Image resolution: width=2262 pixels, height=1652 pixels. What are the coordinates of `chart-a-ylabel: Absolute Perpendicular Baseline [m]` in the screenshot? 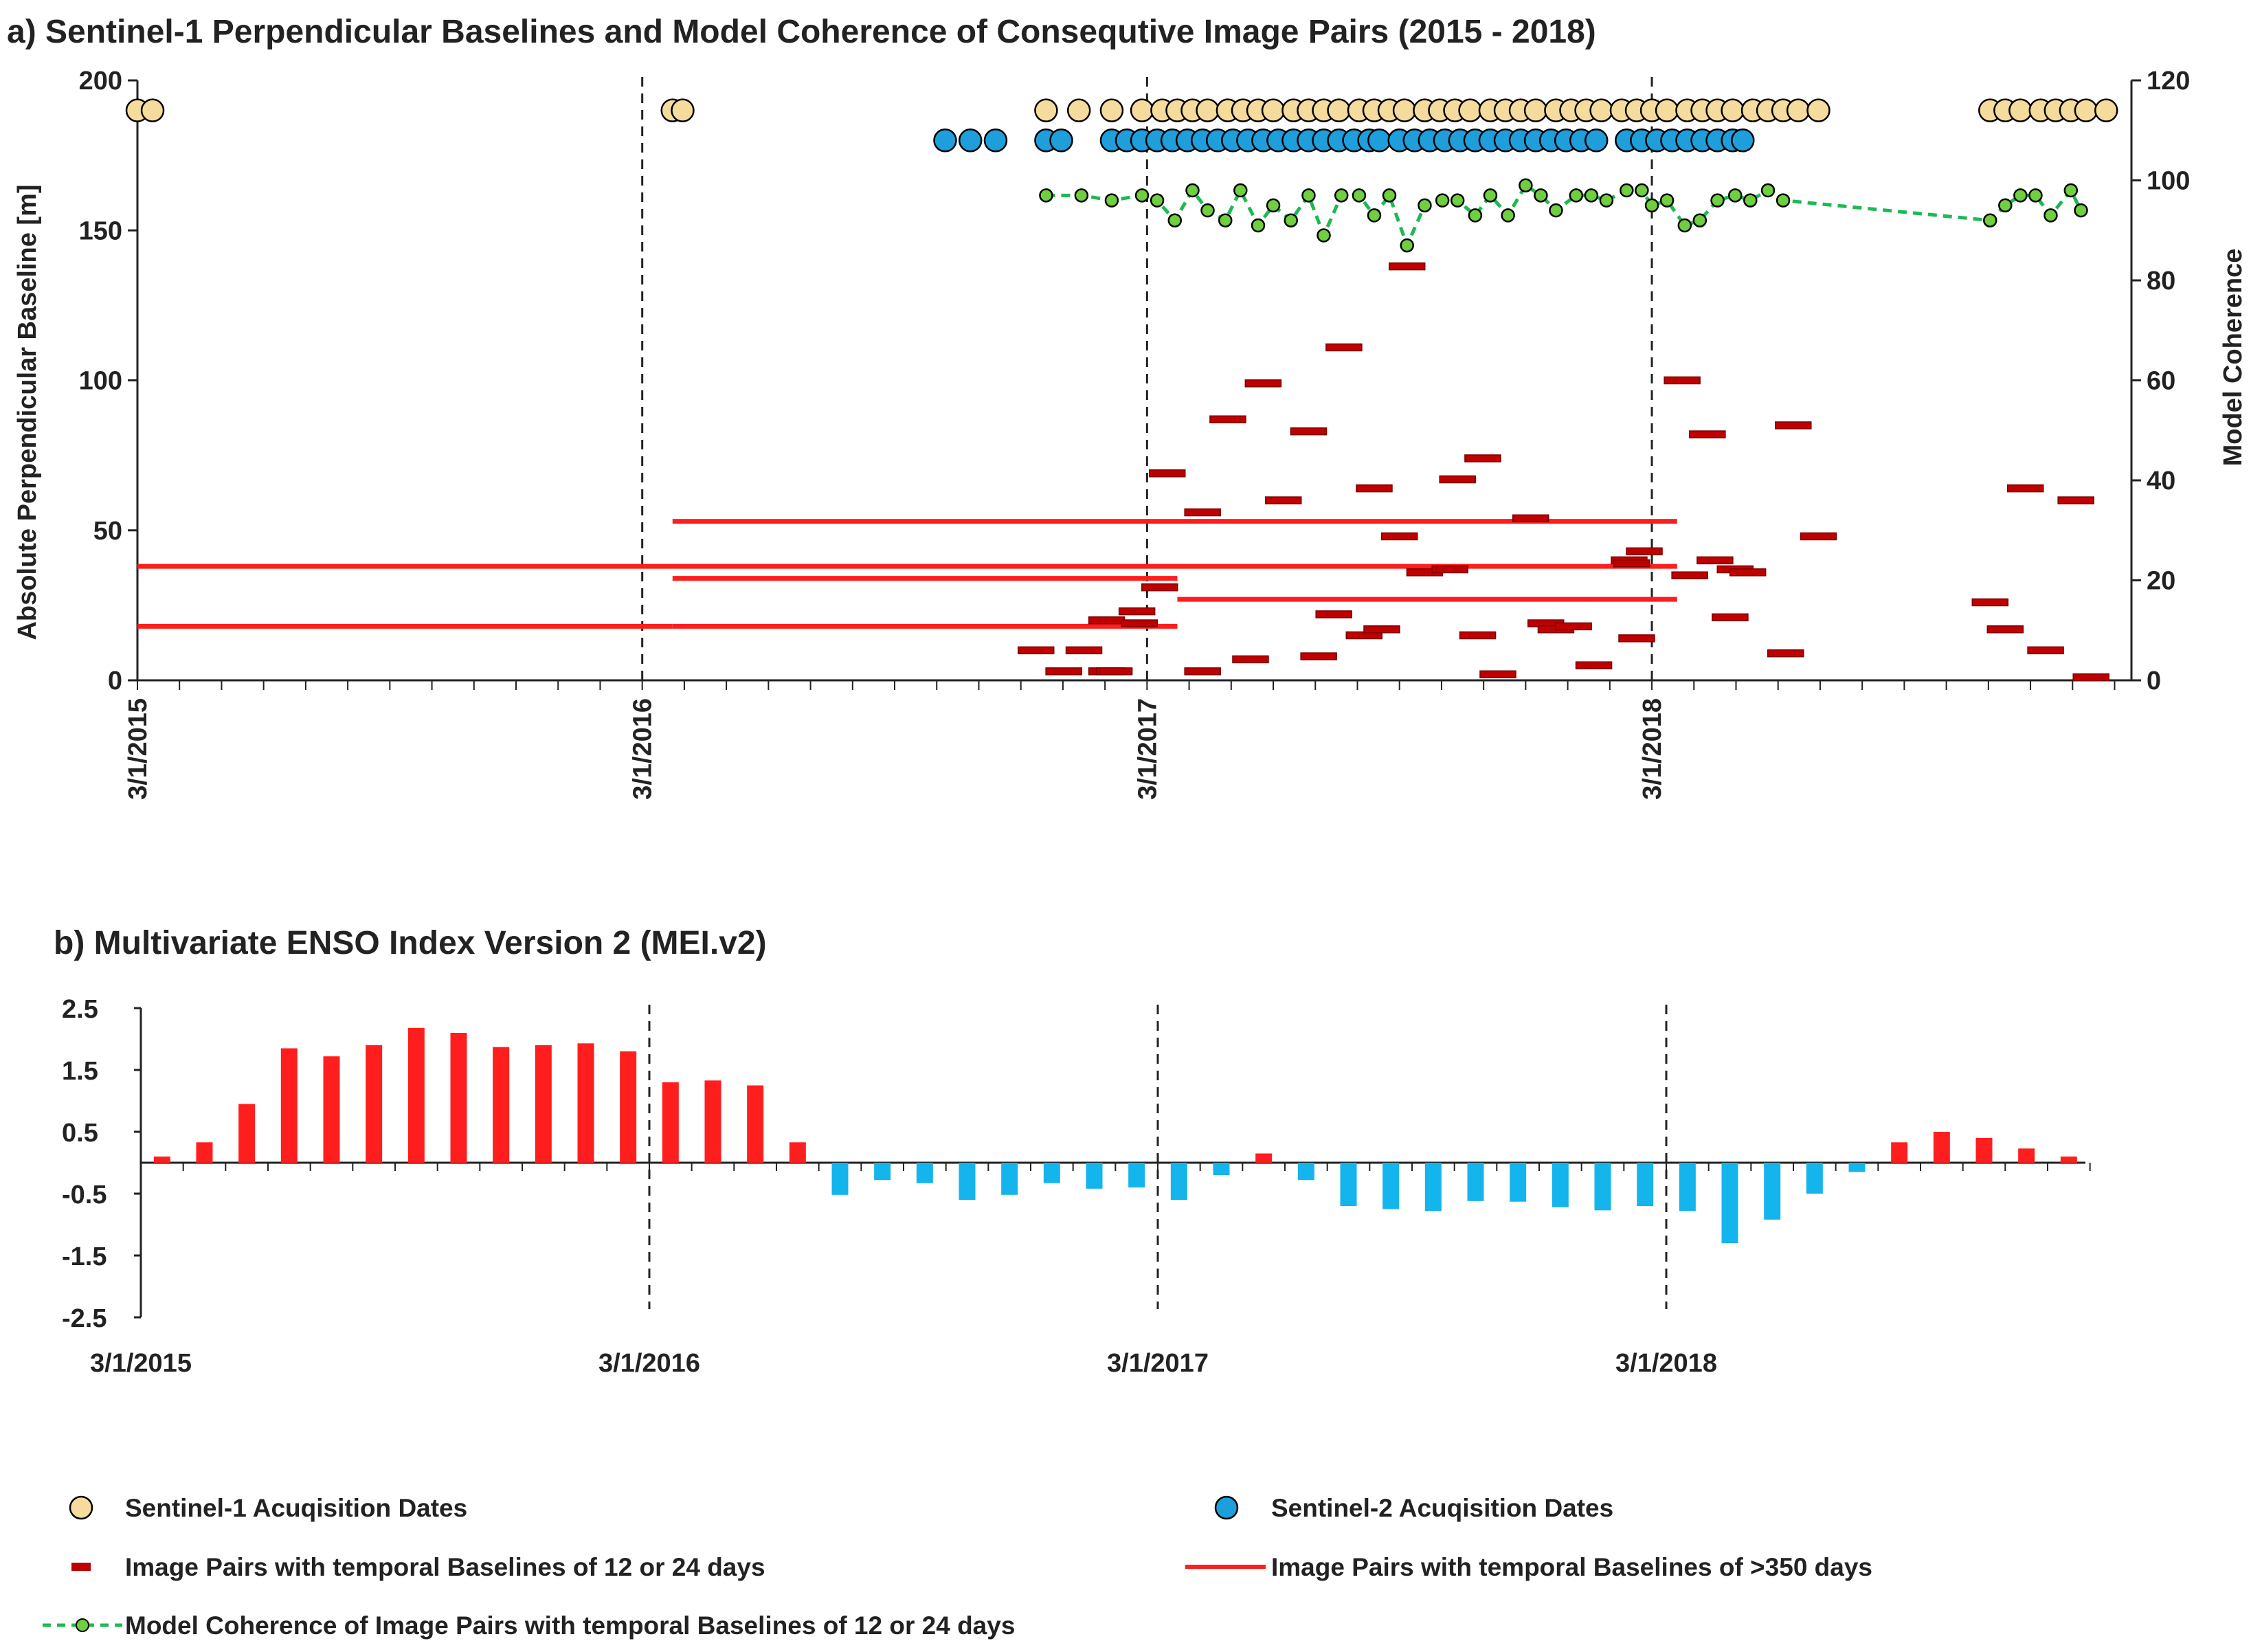 It's located at (28, 412).